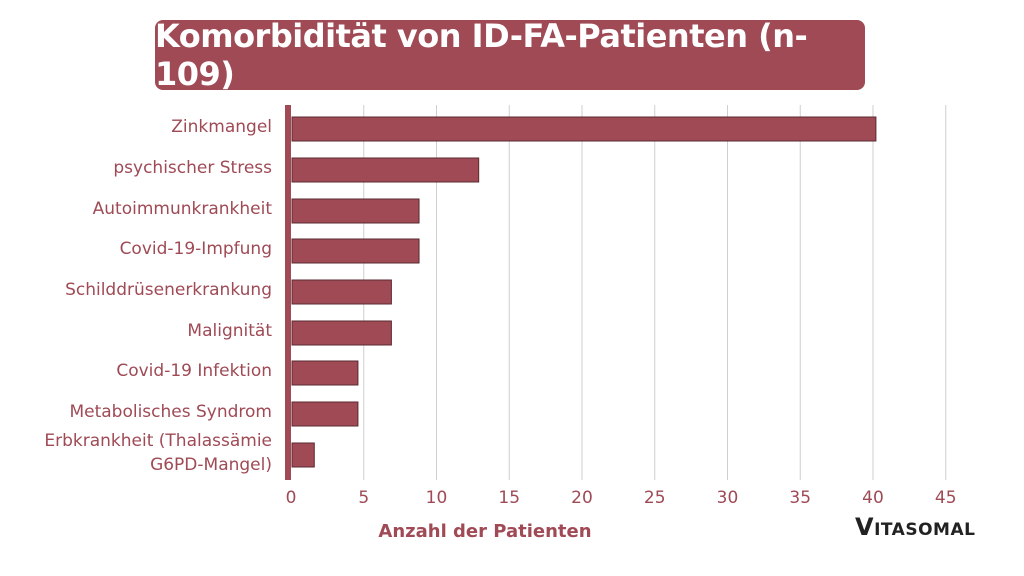 The height and width of the screenshot is (576, 1024). What do you see at coordinates (192, 168) in the screenshot?
I see `category-label: psychischer Stress` at bounding box center [192, 168].